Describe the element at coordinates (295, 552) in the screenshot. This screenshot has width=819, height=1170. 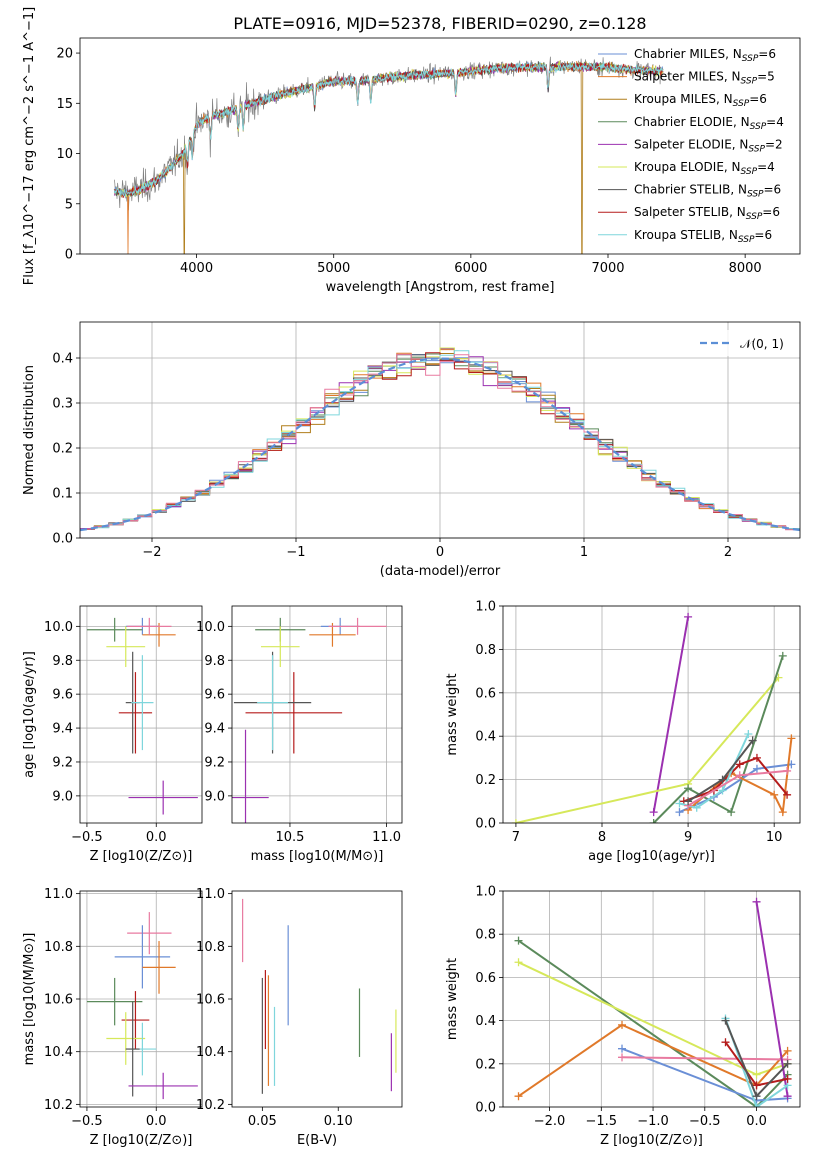
I see `x-tick-label: −1` at that location.